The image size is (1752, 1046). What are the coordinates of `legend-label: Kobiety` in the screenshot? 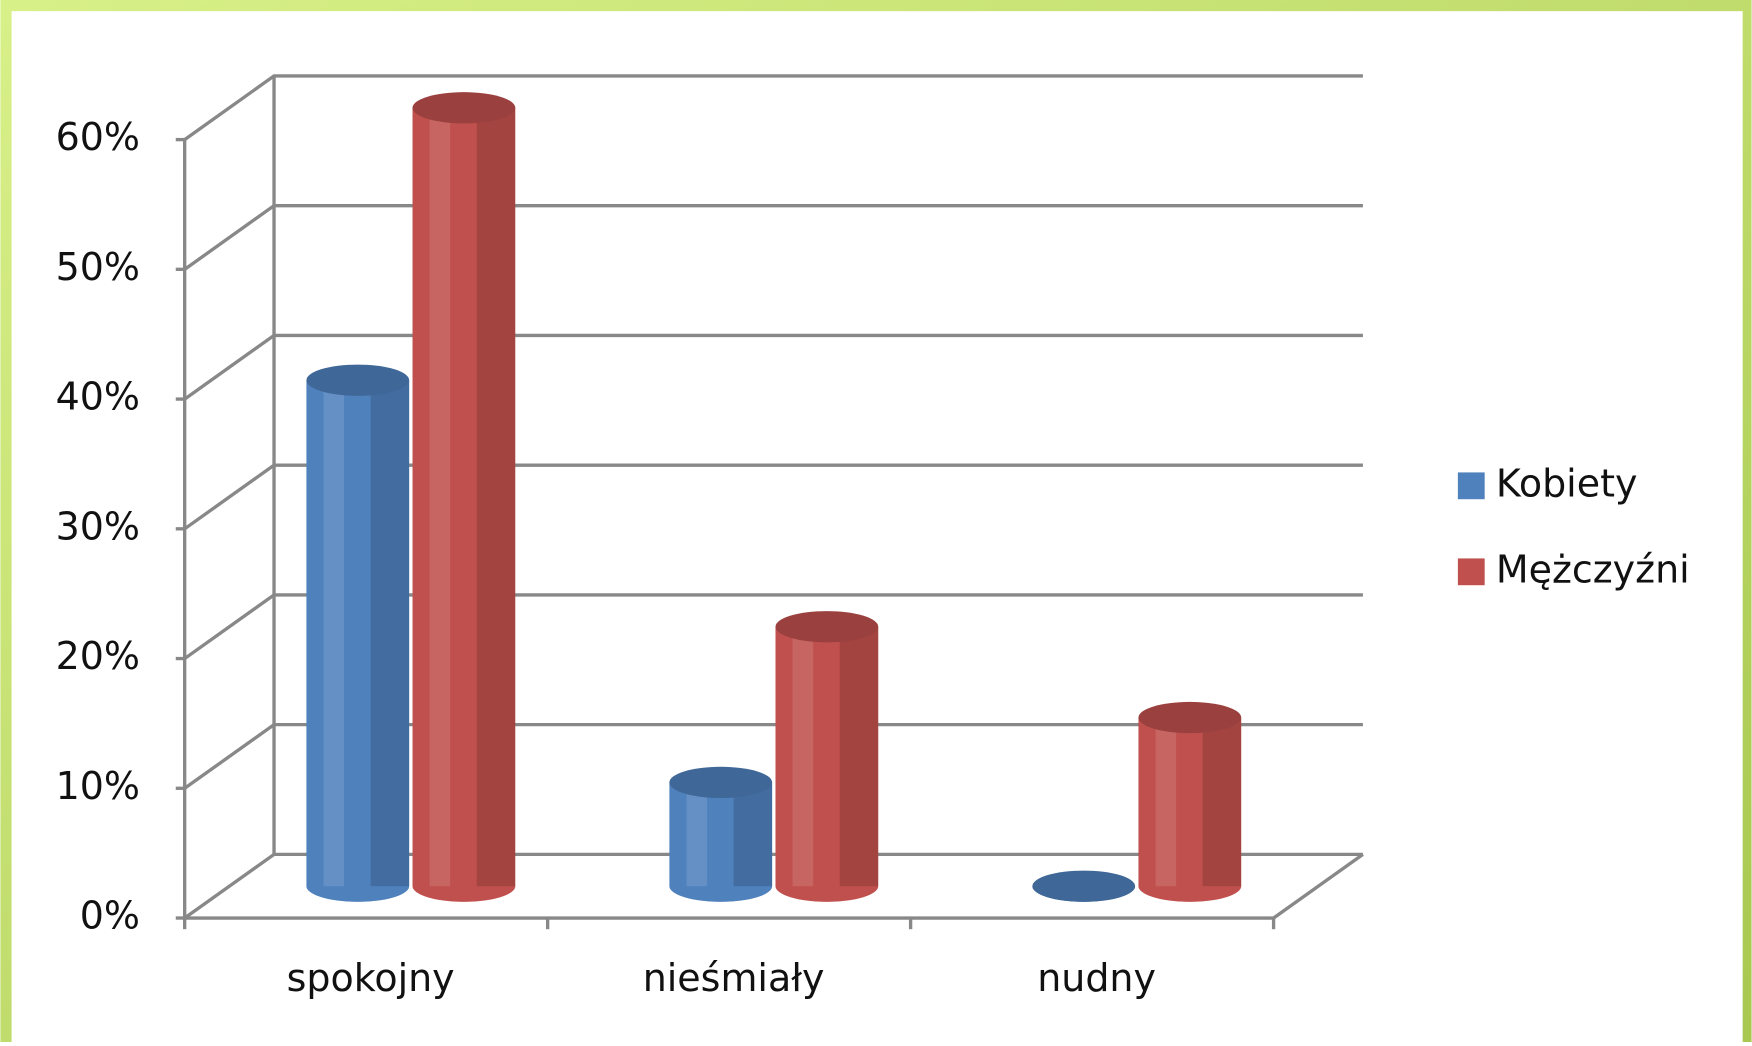 It's located at (1567, 483).